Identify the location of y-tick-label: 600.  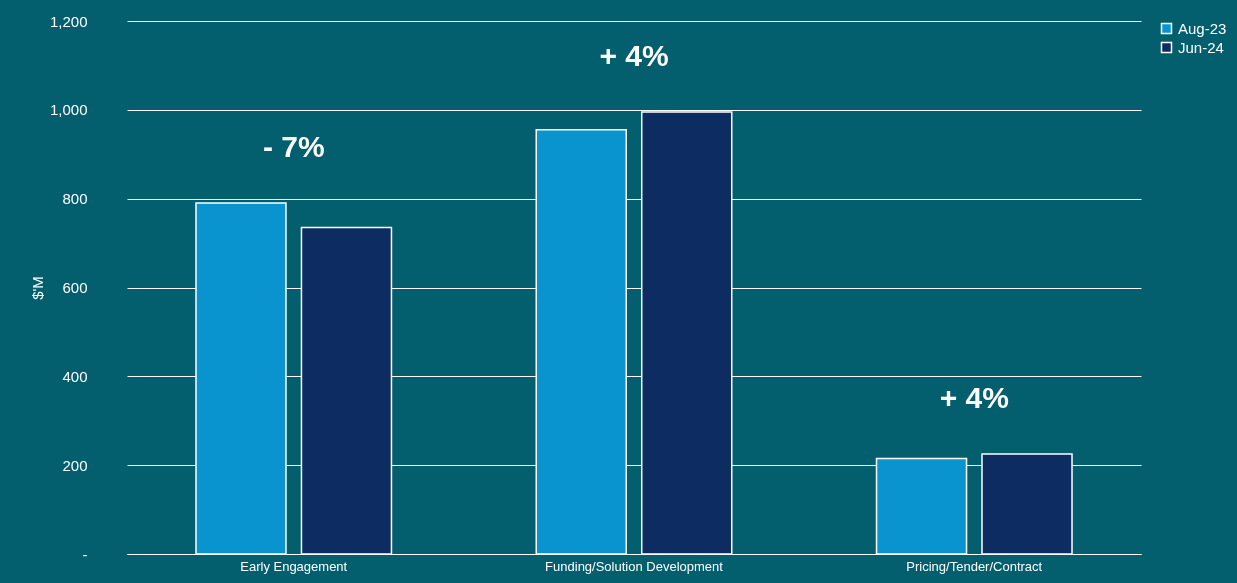
(75, 287).